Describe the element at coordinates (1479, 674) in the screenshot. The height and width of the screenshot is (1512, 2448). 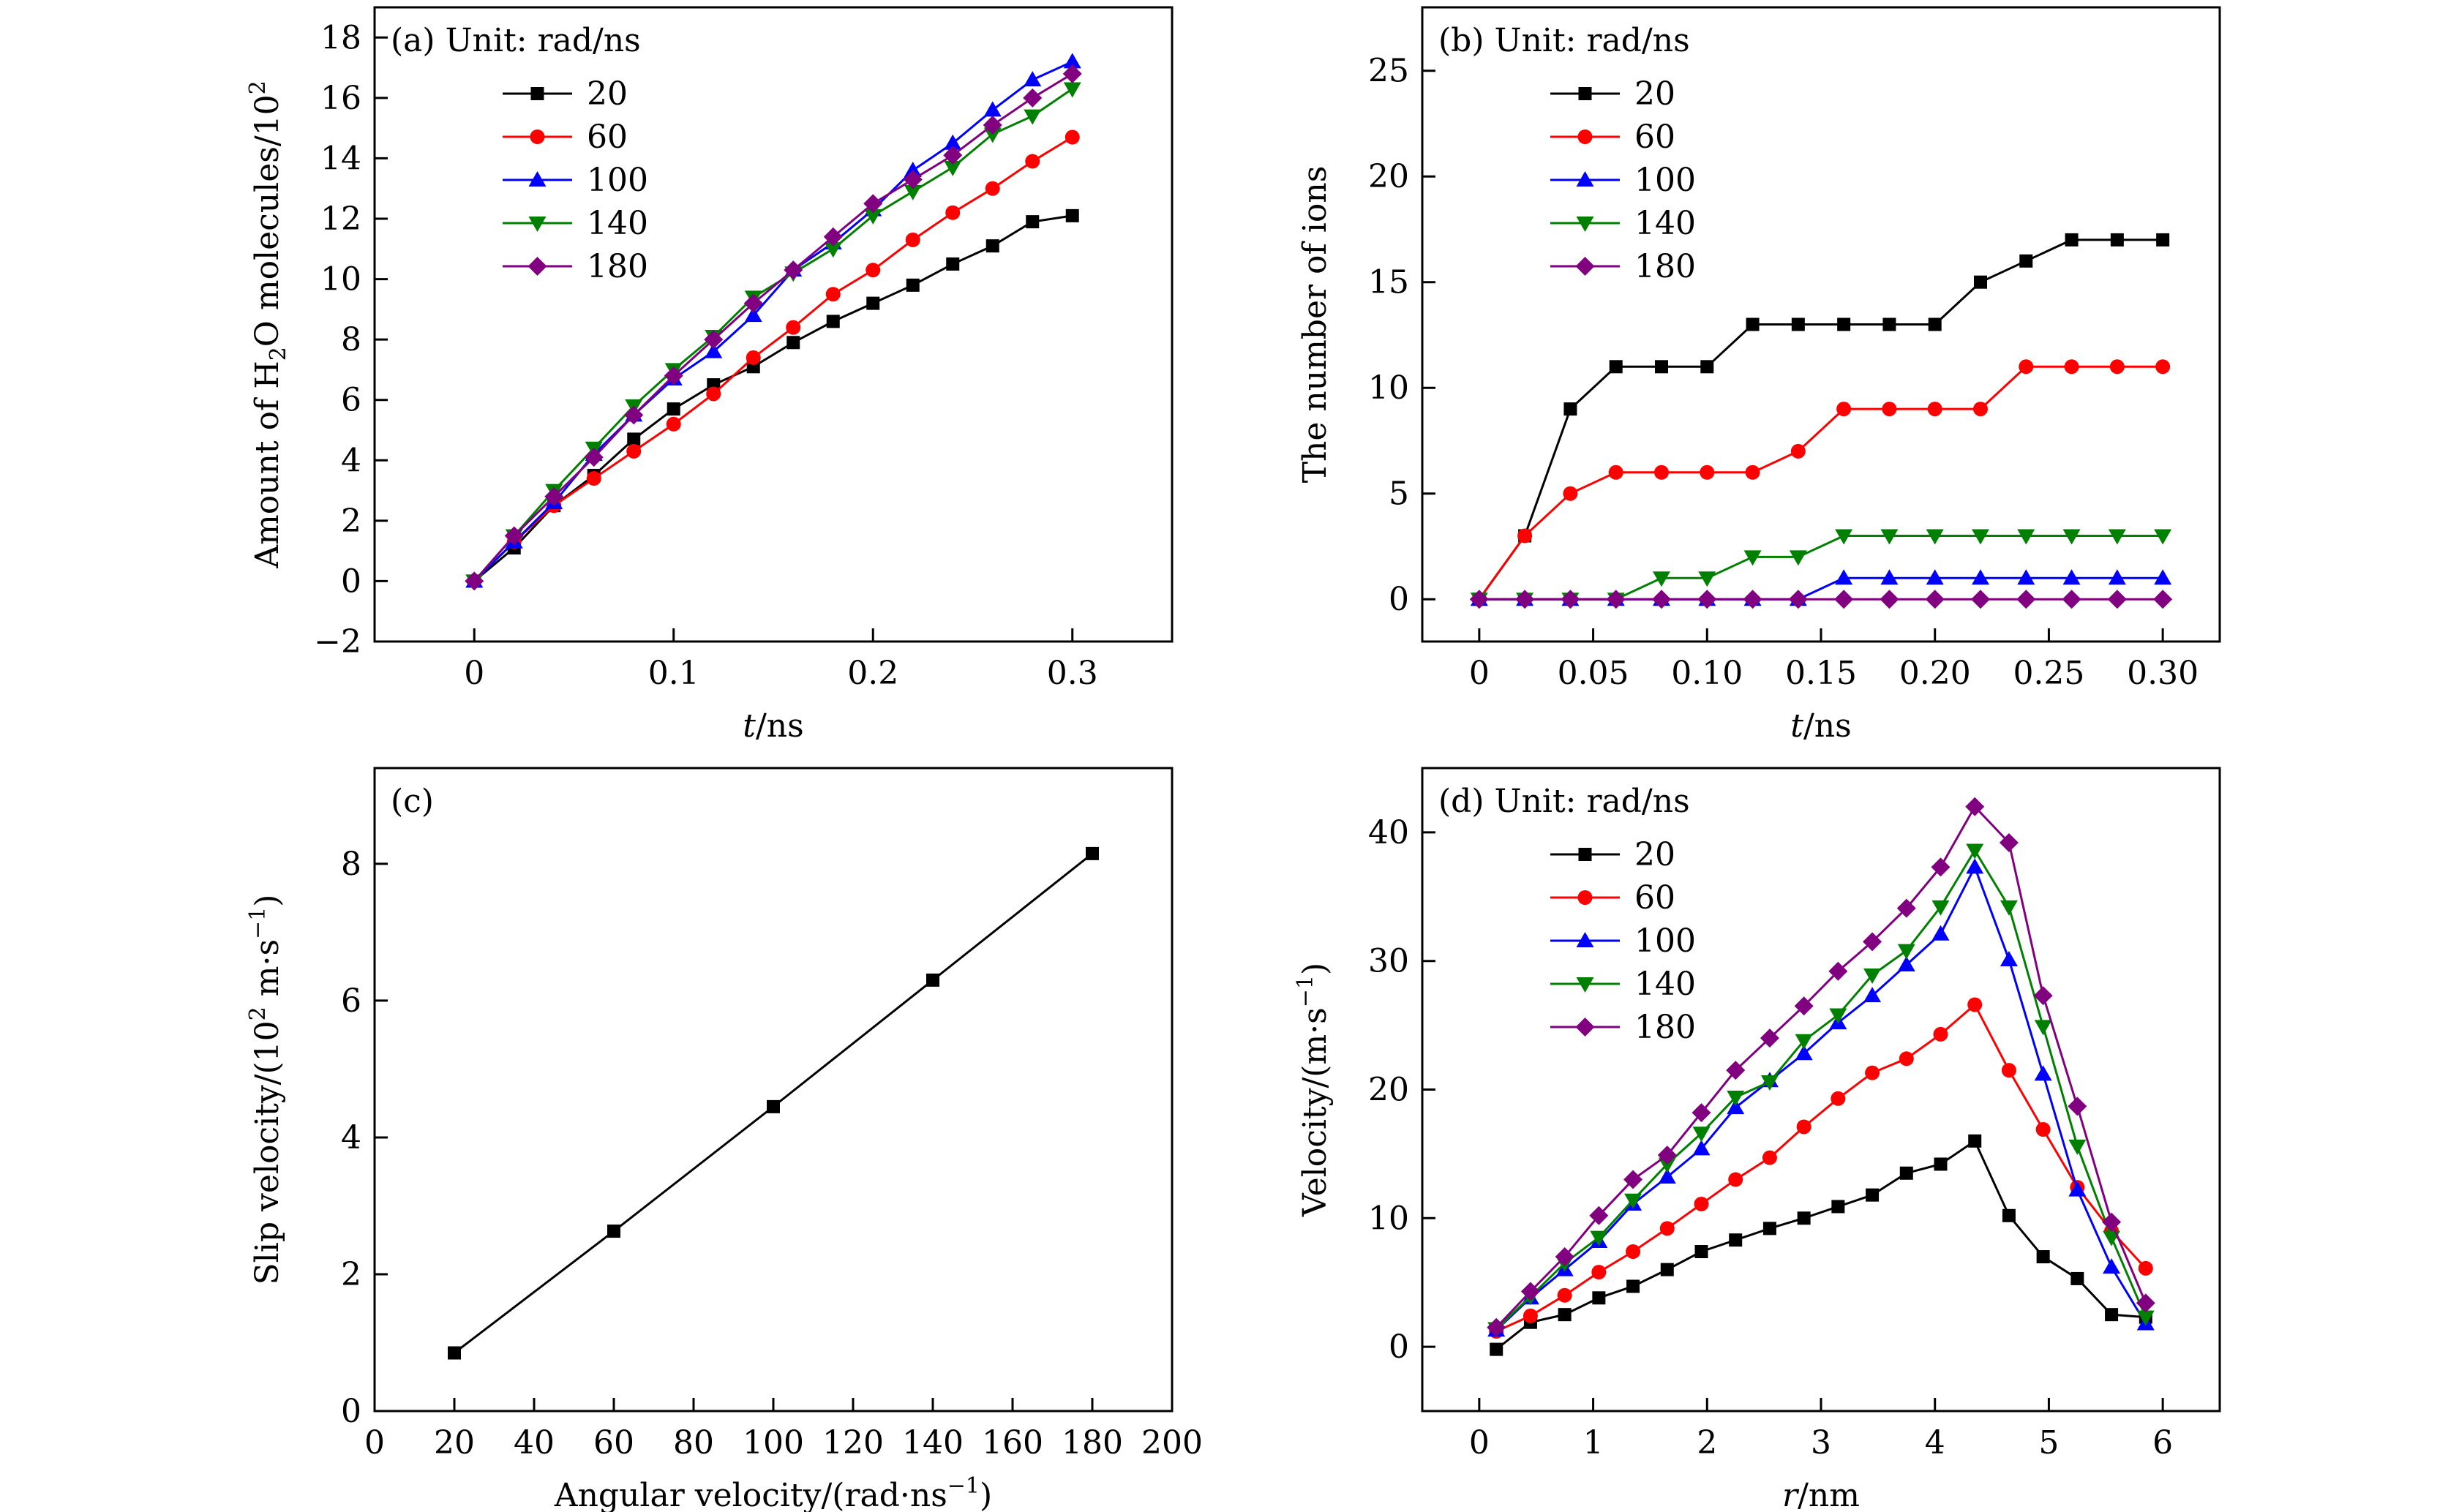
I see `x-tick-label: 0` at that location.